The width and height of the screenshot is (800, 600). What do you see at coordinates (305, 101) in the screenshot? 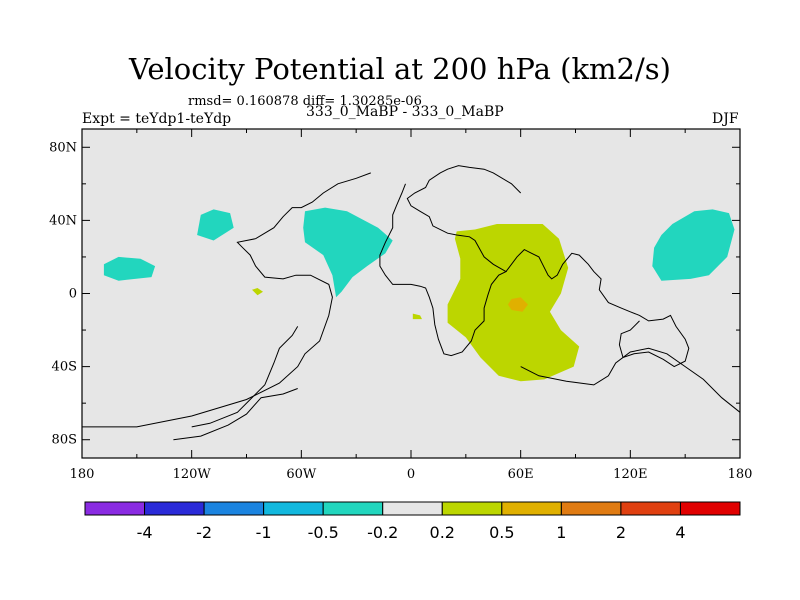
I see `stats-label: rmsd= 0.160878 diff= 1.30285e-06` at bounding box center [305, 101].